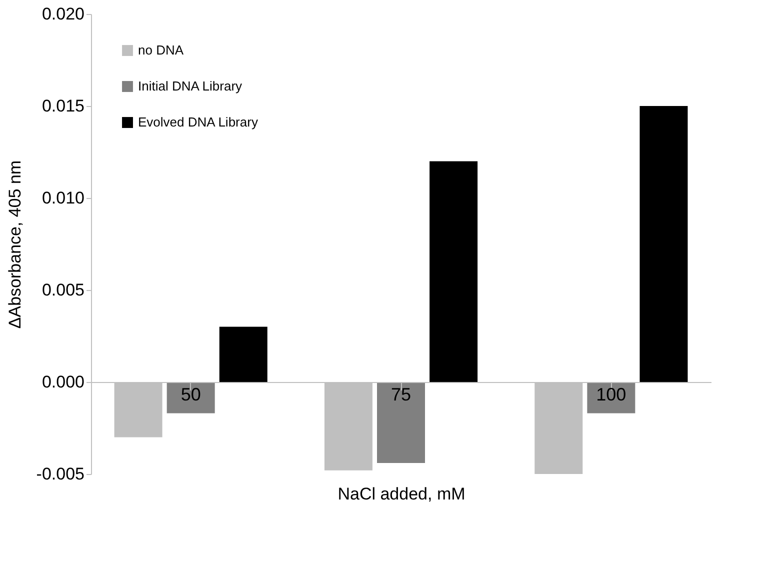  What do you see at coordinates (63, 106) in the screenshot?
I see `y-tick-label: 0.015` at bounding box center [63, 106].